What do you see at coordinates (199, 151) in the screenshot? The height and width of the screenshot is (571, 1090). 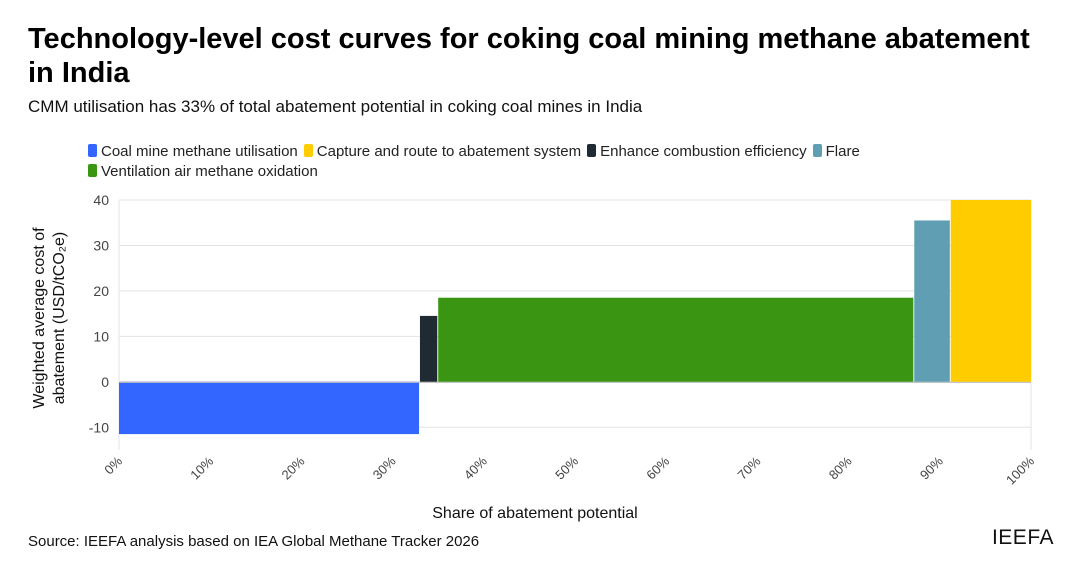 I see `legend-label: Coal mine methane utilisation` at bounding box center [199, 151].